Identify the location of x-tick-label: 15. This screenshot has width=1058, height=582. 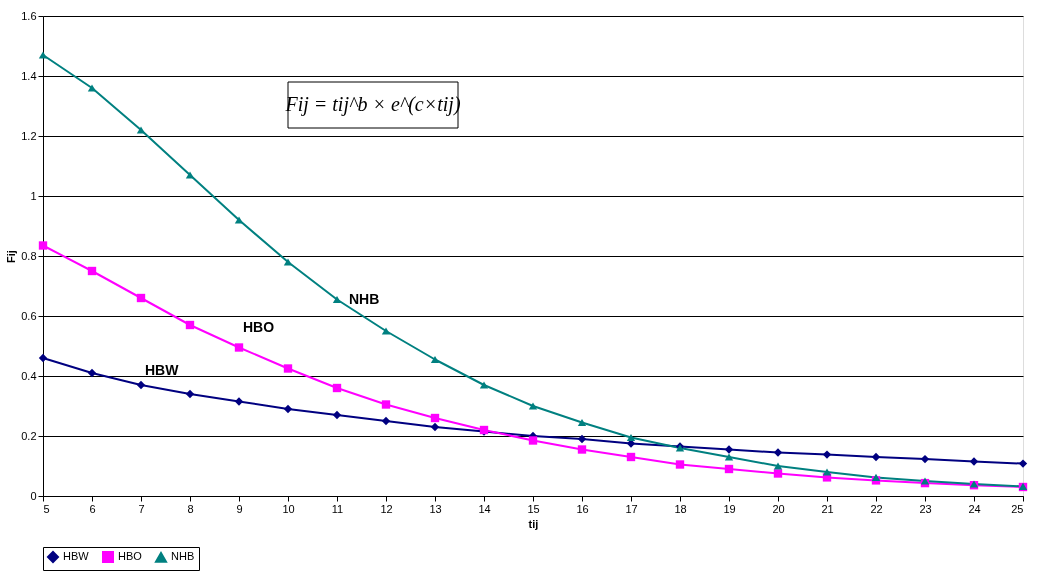
(533, 508).